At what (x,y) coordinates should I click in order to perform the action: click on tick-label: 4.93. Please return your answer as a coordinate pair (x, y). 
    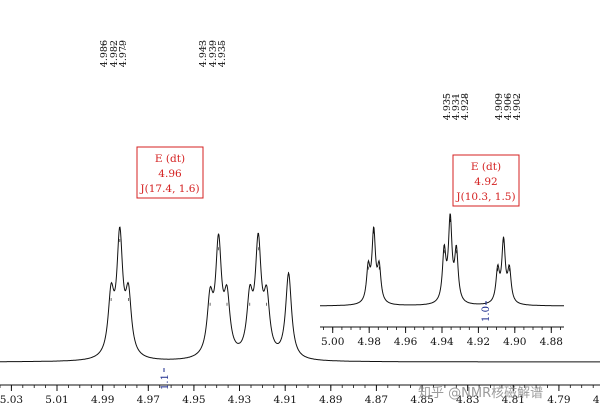
    Looking at the image, I should click on (239, 400).